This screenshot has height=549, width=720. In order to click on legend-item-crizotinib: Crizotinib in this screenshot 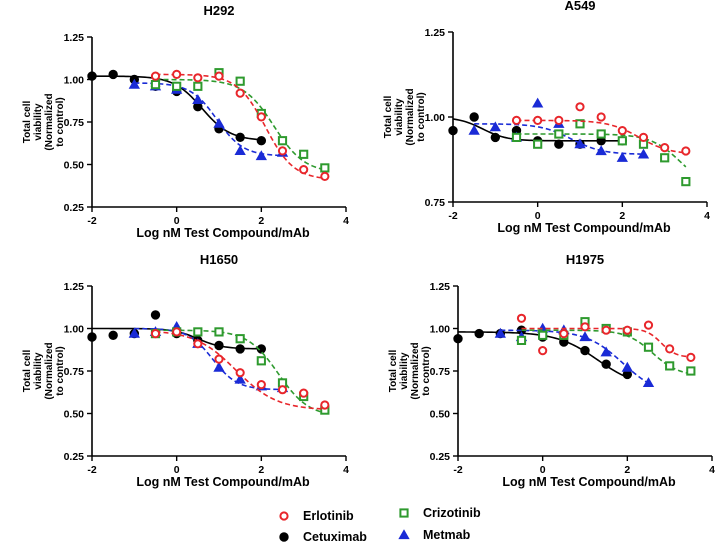, I will do `click(440, 513)`.